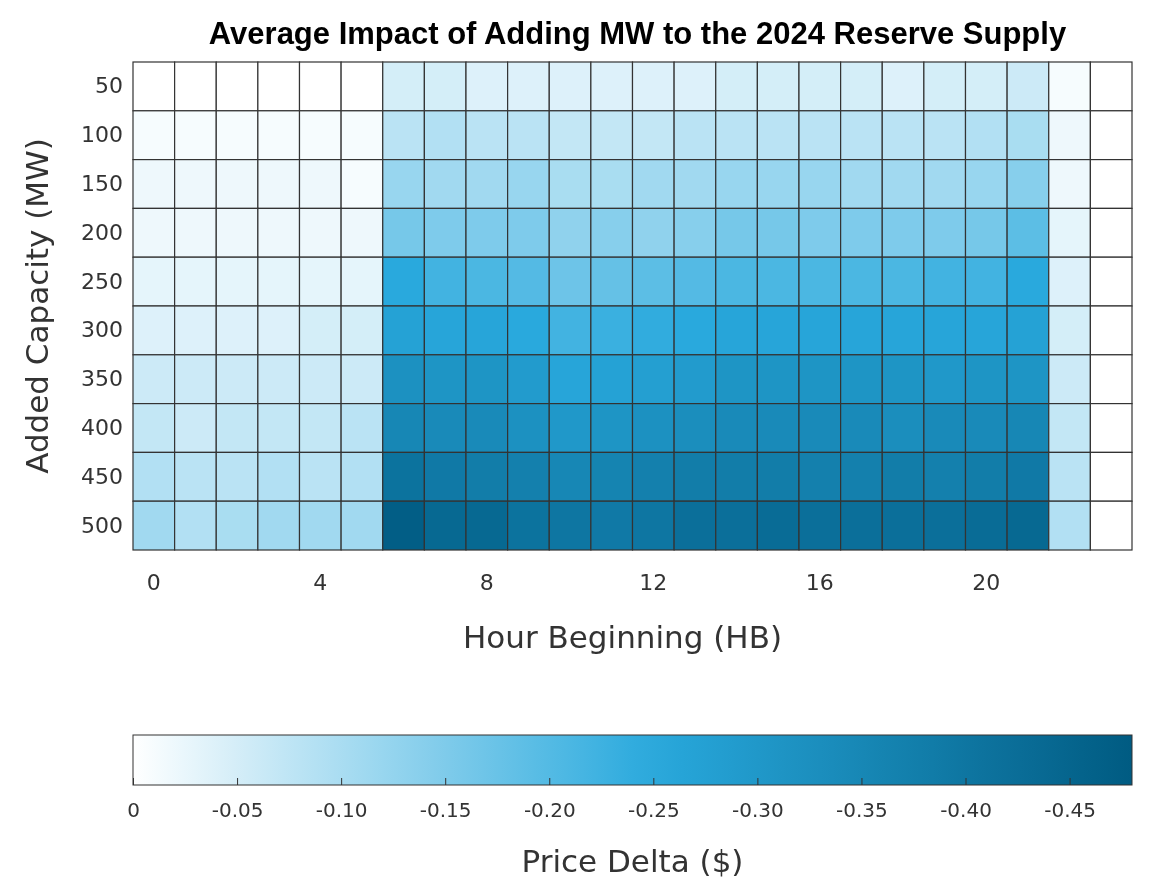 The image size is (1160, 889). I want to click on y-tick-label: 350, so click(102, 379).